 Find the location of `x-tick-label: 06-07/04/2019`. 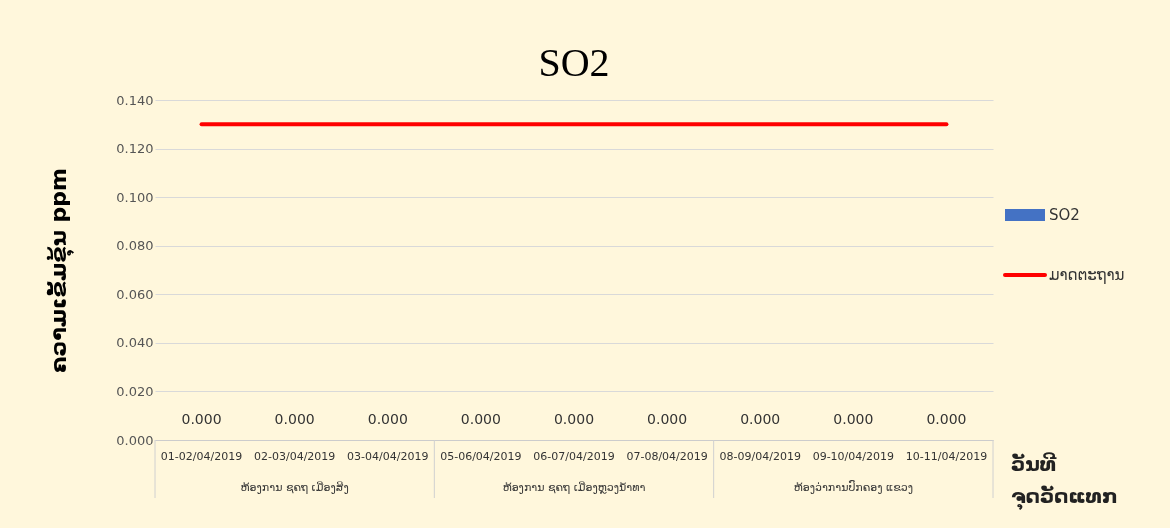

x-tick-label: 06-07/04/2019 is located at coordinates (574, 456).